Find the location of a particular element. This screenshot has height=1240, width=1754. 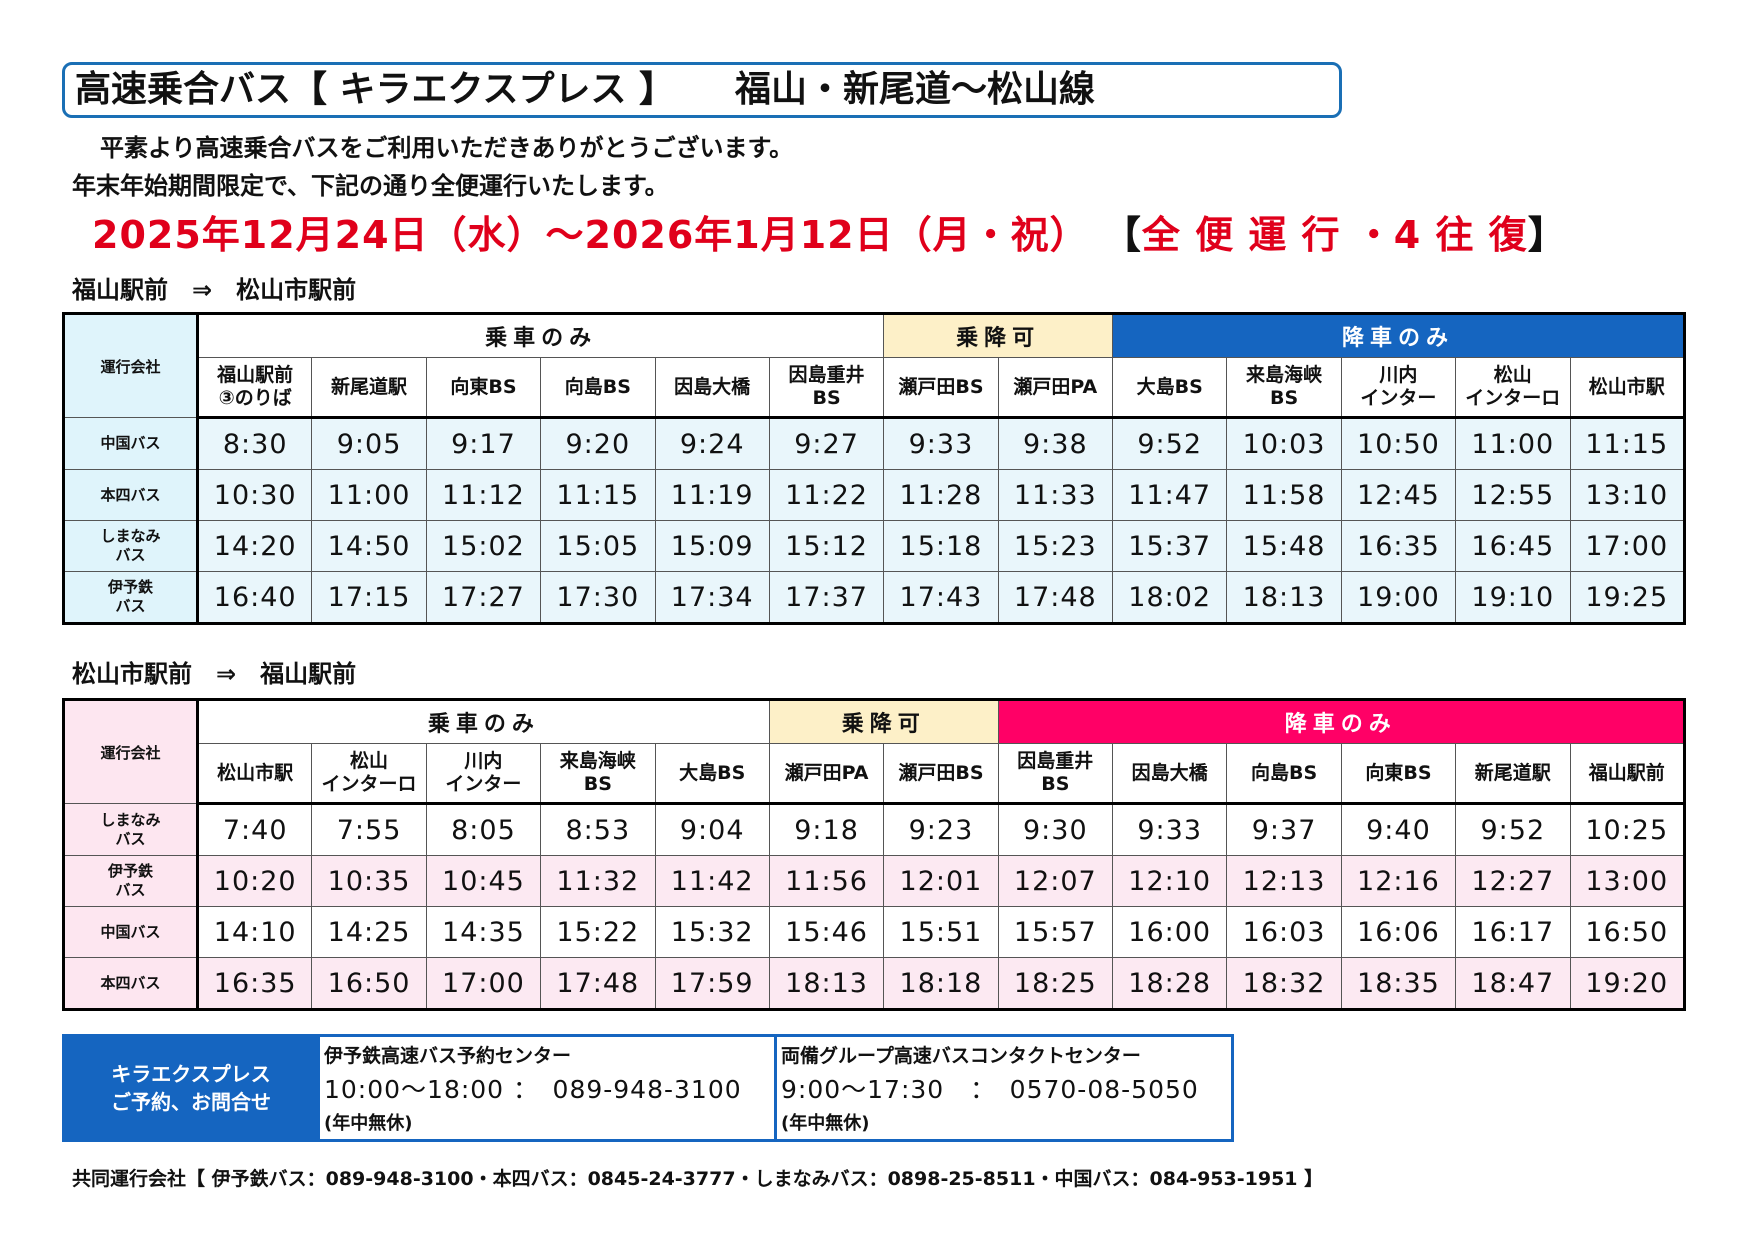

time-cell: 17:00 is located at coordinates (483, 983).